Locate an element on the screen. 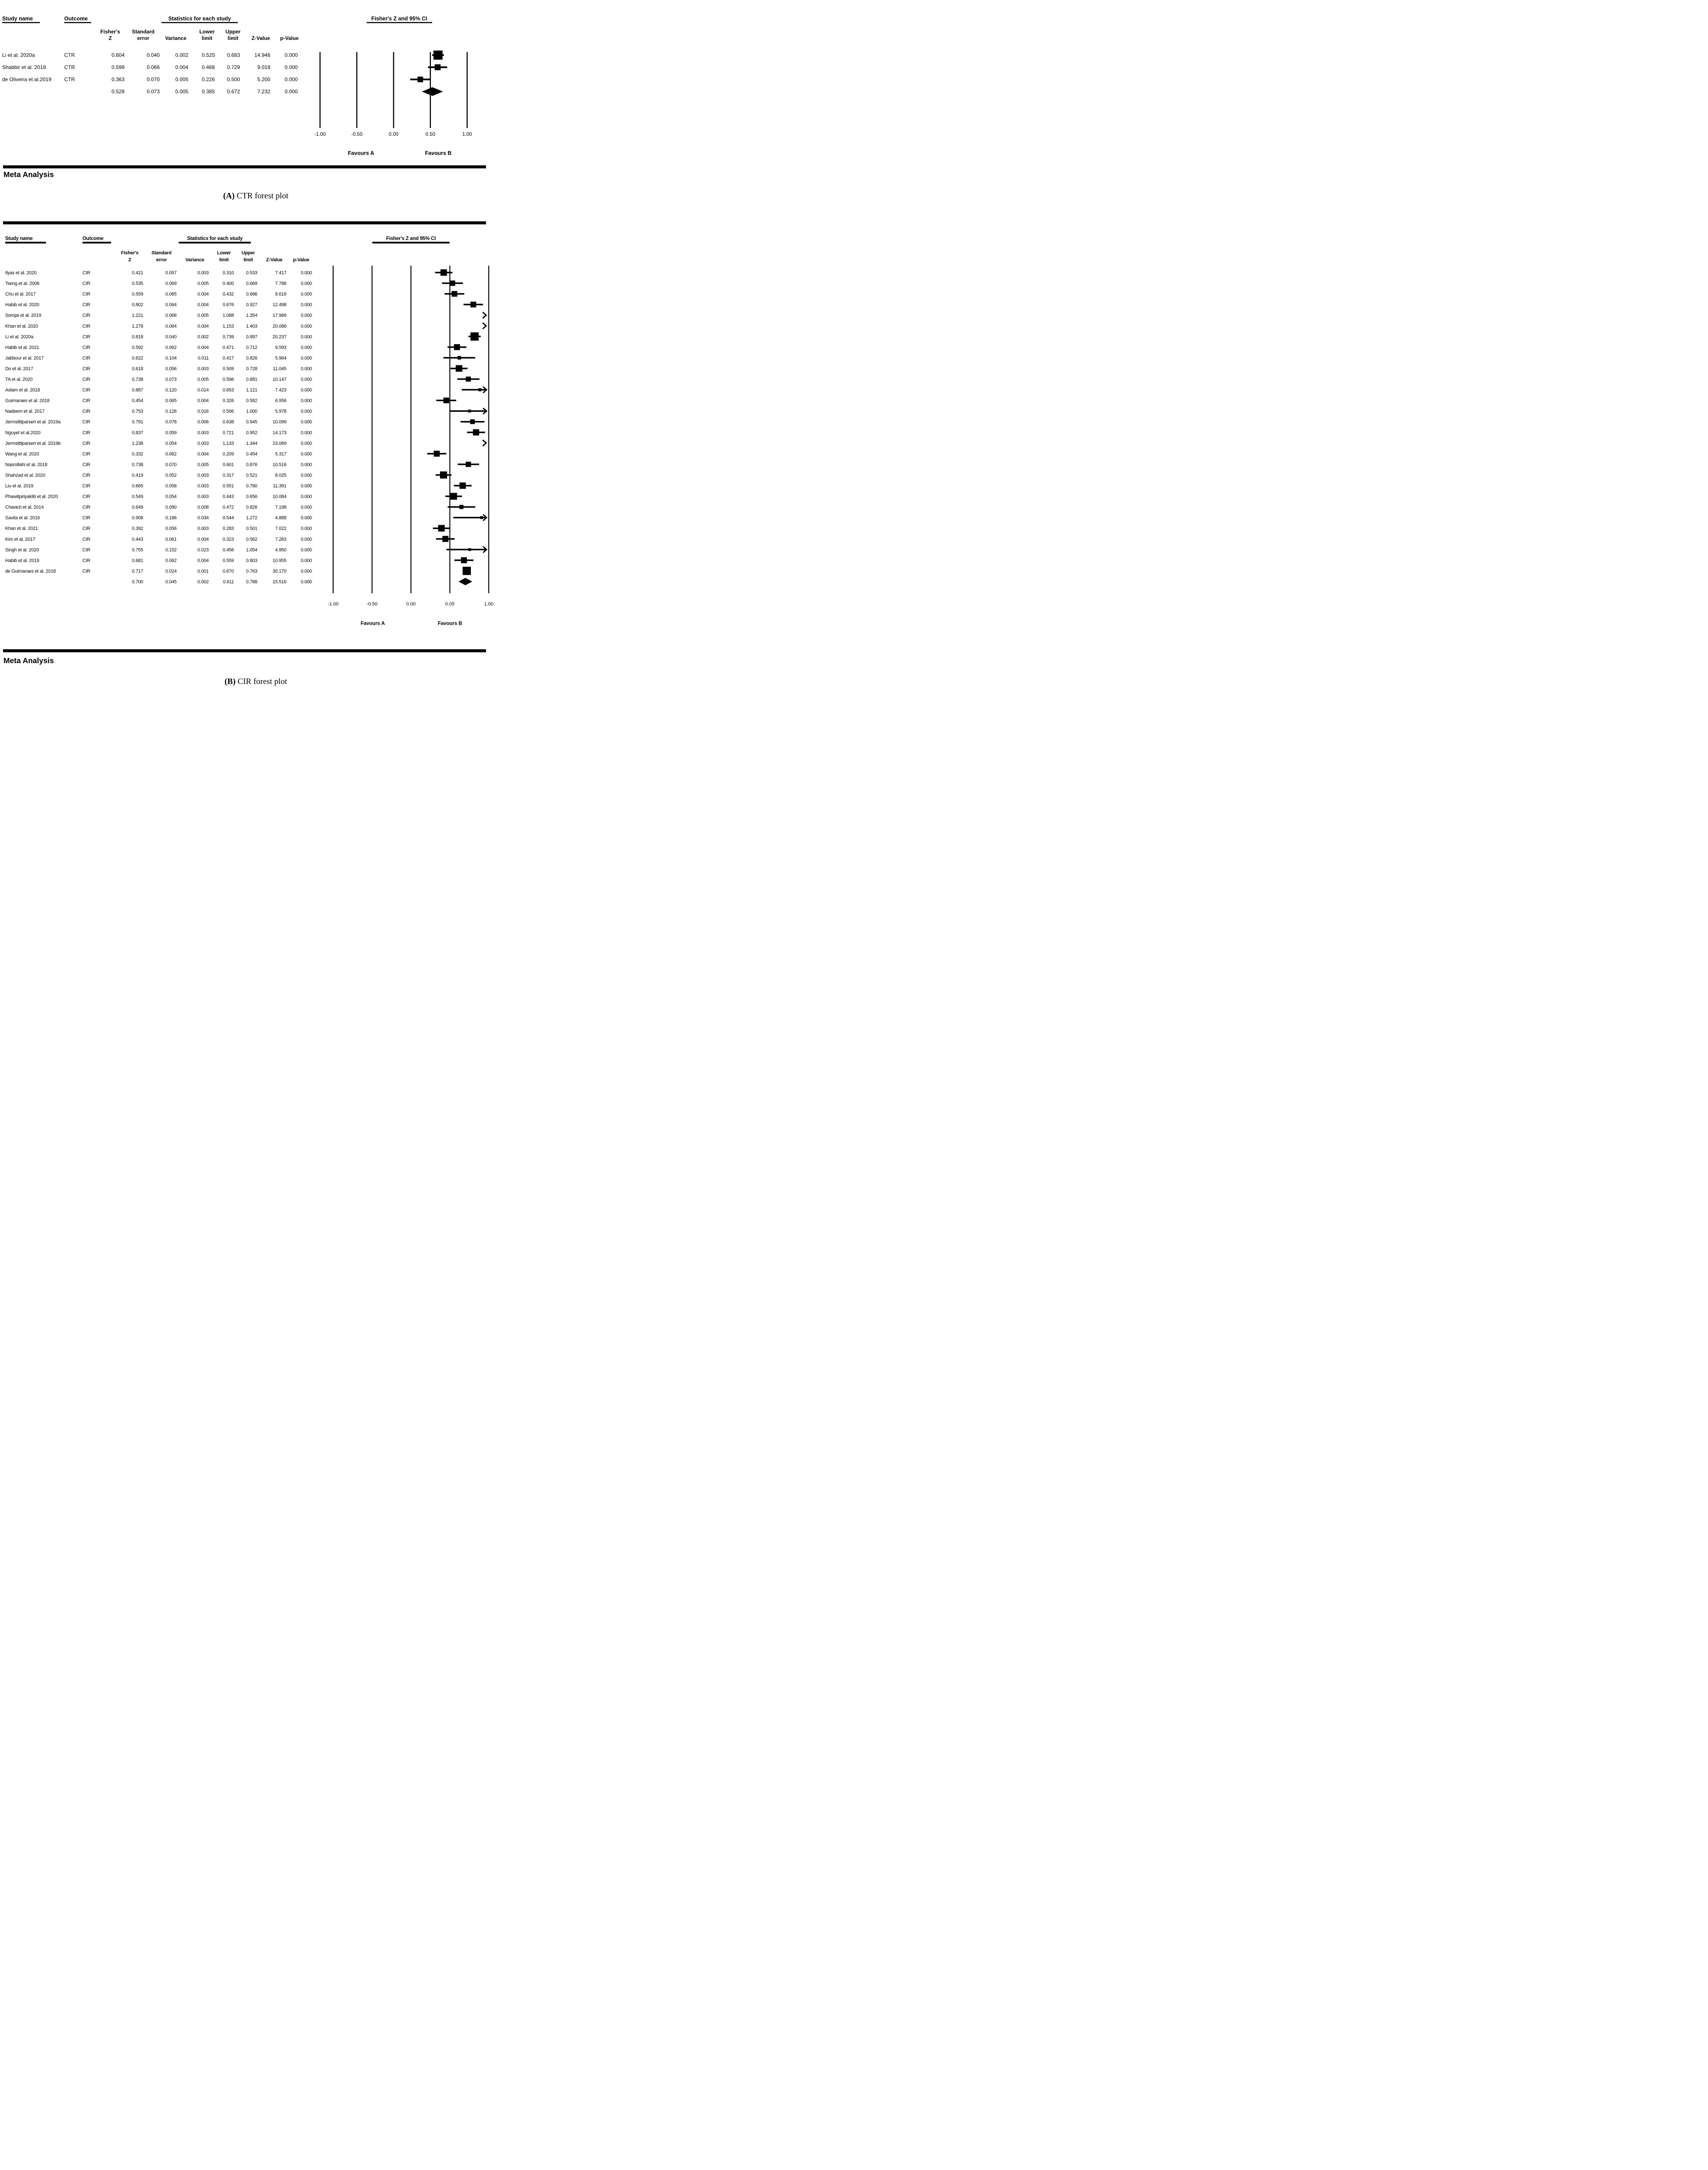 This screenshot has height=2170, width=1708. study-name-cell: Wang et al. 2020 is located at coordinates (22, 454).